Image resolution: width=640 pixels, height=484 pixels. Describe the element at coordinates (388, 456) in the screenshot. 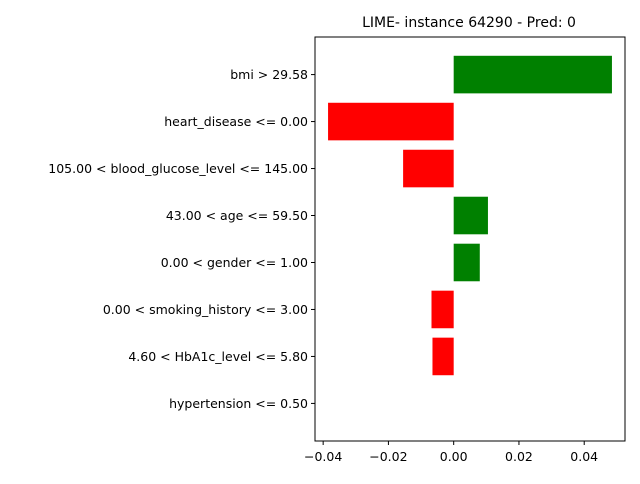

I see `x-tick-label: −0.02` at that location.